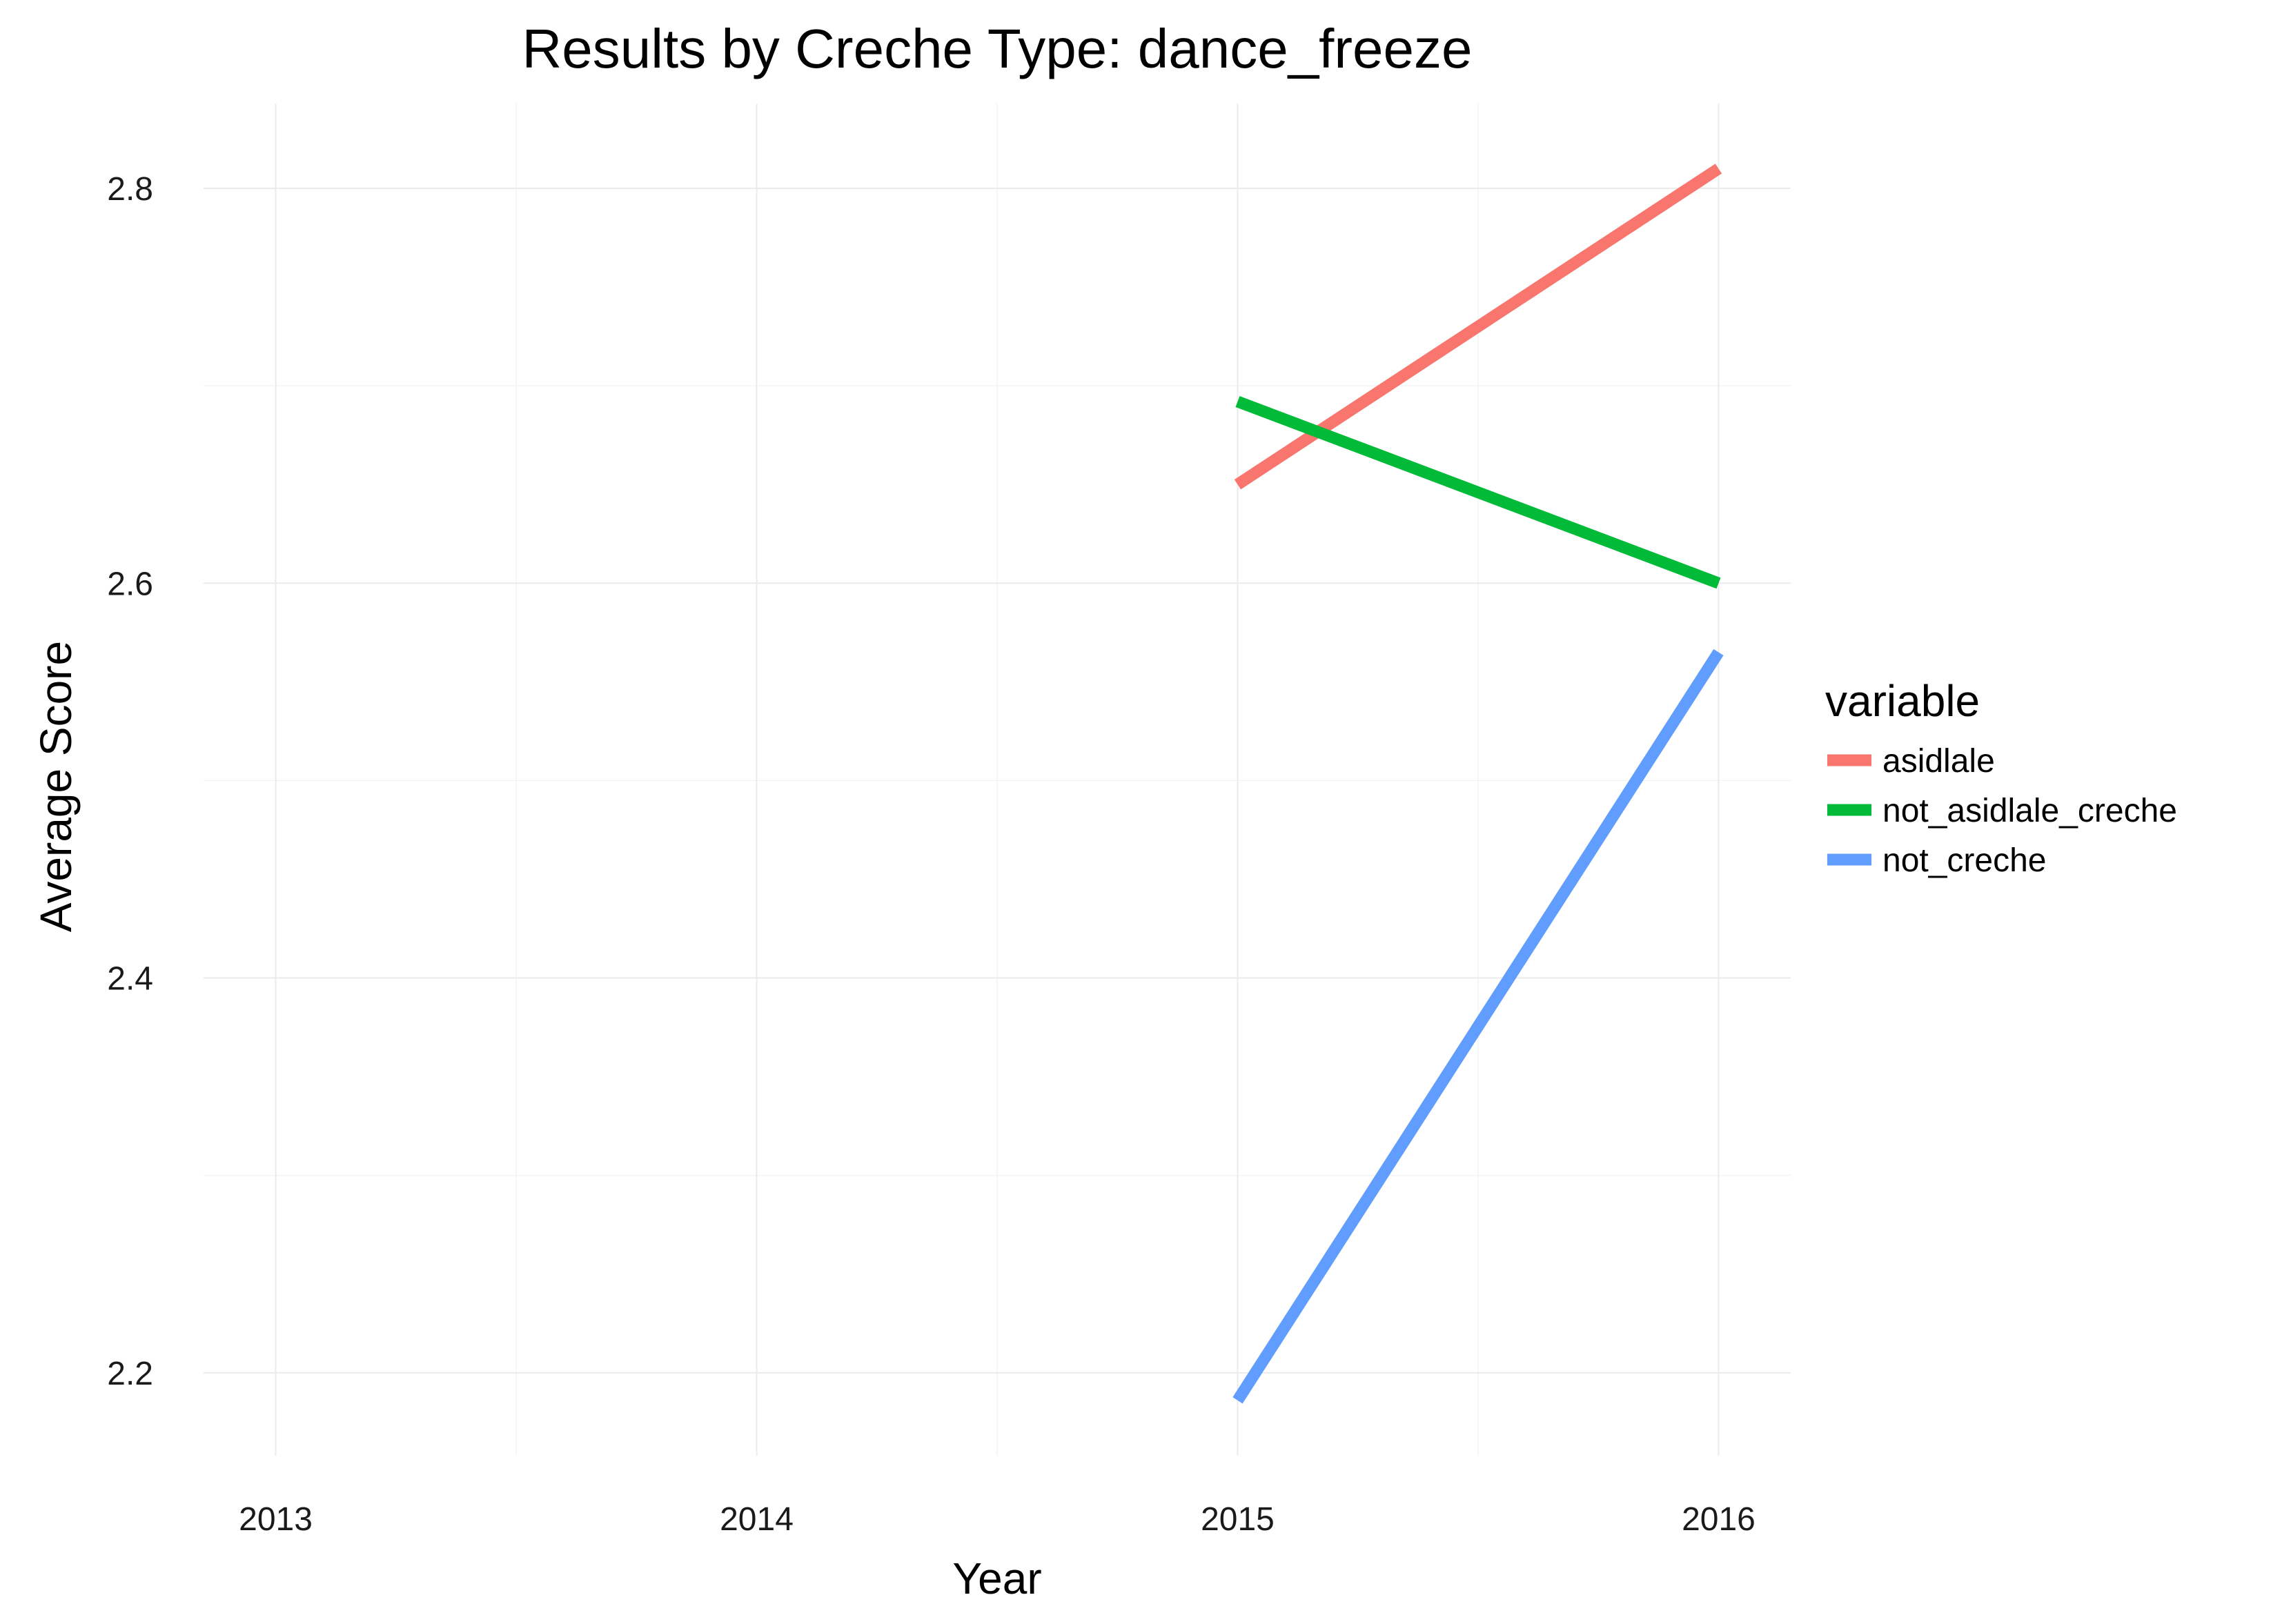  Describe the element at coordinates (130, 1374) in the screenshot. I see `y-tick-label: 2.2` at that location.